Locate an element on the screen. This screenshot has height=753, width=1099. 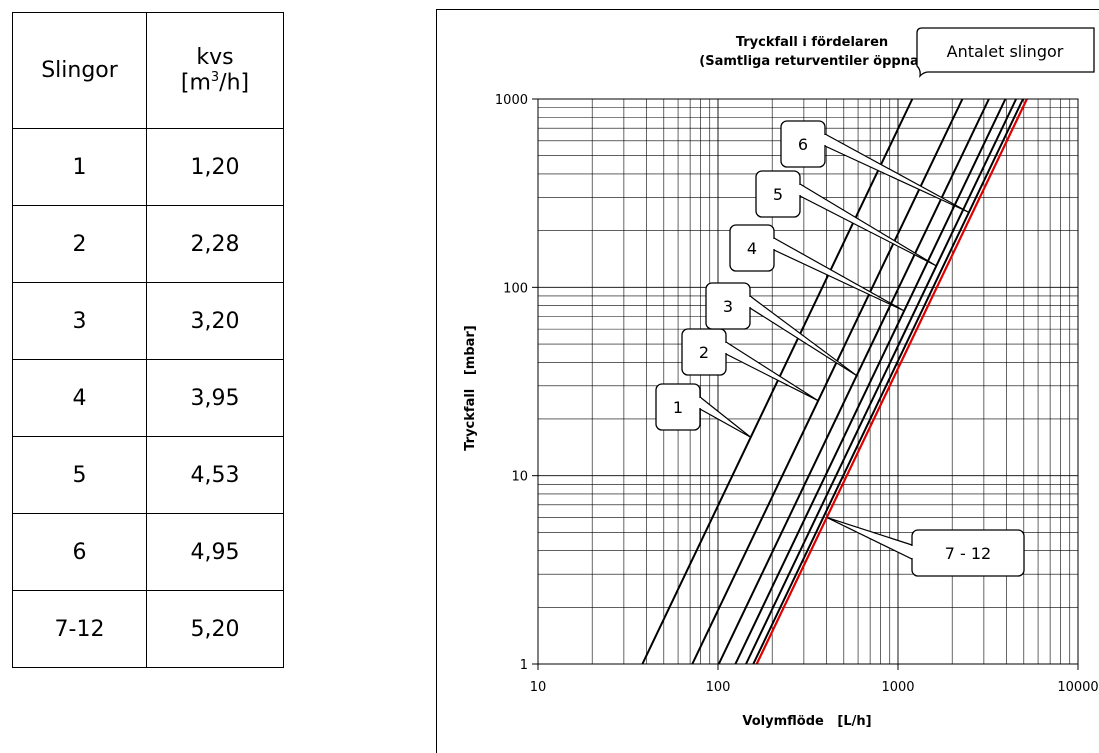
table-row: 4 3,95 is located at coordinates (148, 398).